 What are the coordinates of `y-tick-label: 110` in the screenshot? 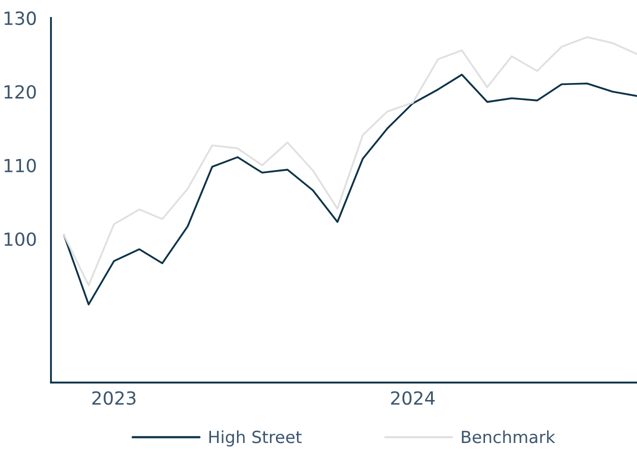 It's located at (20, 165).